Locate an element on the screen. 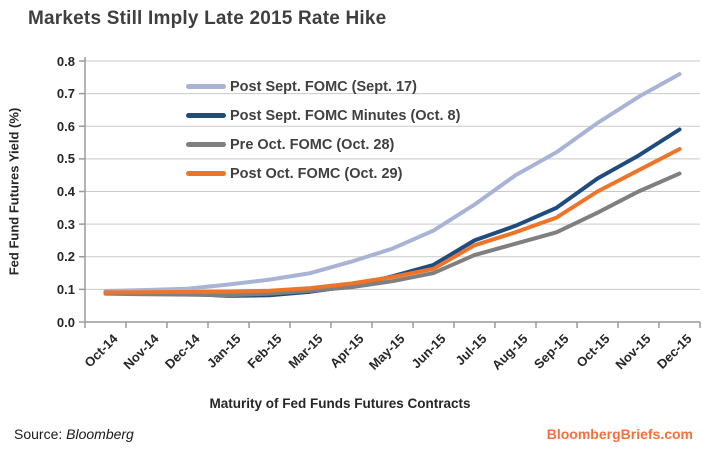 The image size is (703, 451). x-axis-title: Maturity of Fed Funds Futures Contracts is located at coordinates (340, 403).